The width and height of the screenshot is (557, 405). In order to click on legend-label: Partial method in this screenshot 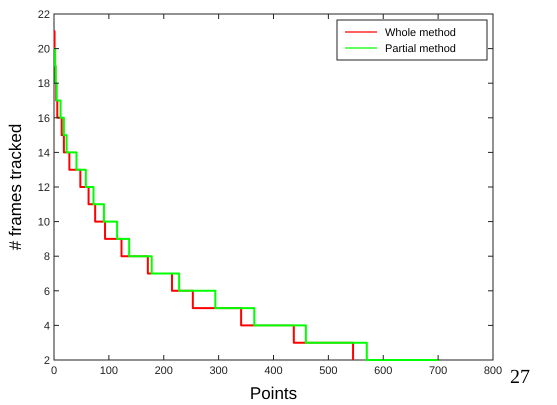, I will do `click(420, 49)`.